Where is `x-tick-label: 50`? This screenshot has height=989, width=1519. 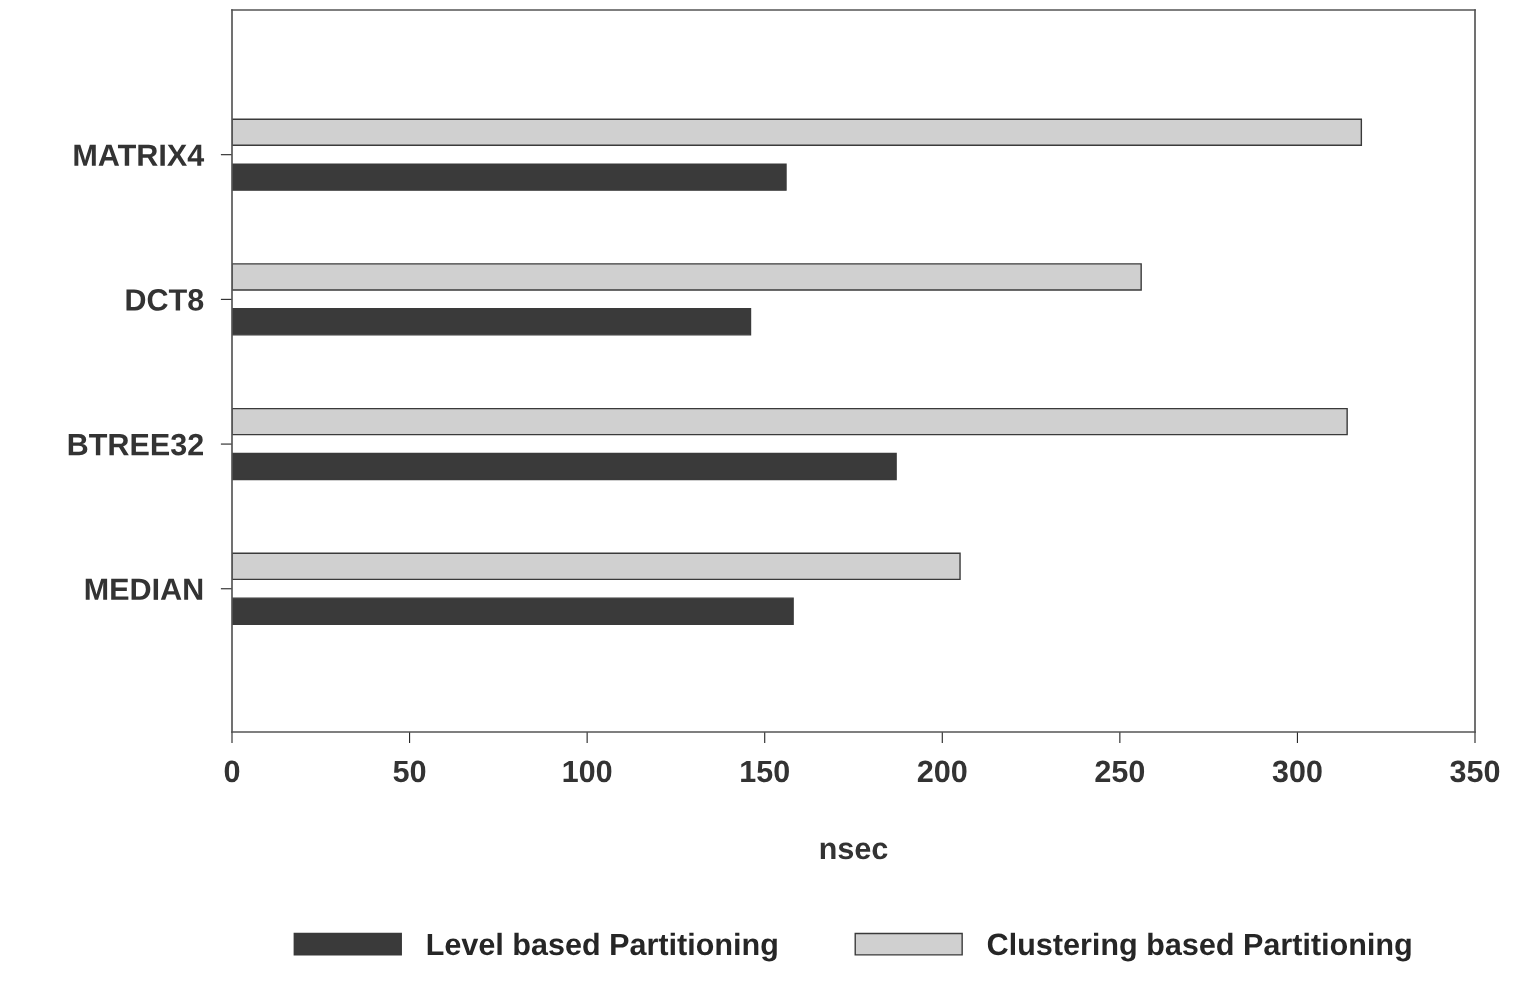 x-tick-label: 50 is located at coordinates (409, 771).